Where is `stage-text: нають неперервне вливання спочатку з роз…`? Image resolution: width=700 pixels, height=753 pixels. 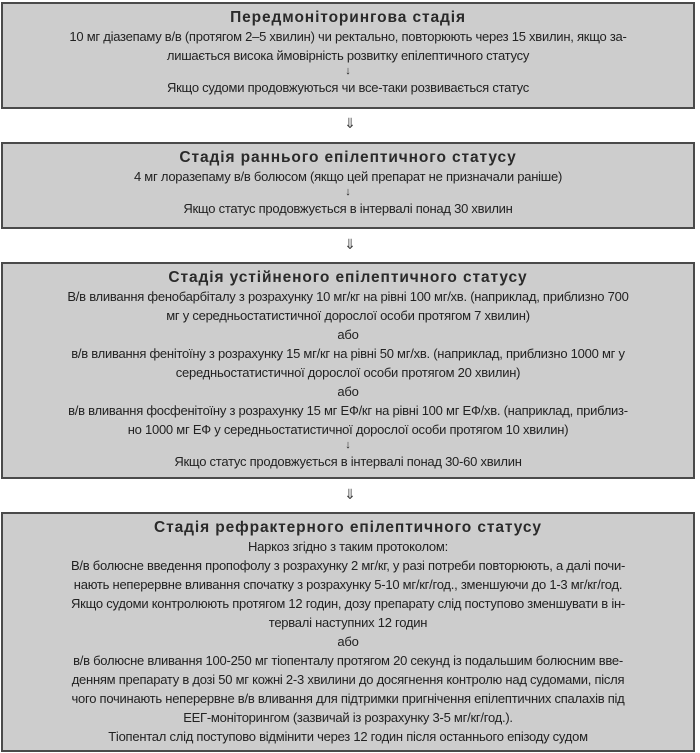 stage-text: нають неперервне вливання спочатку з роз… is located at coordinates (348, 584).